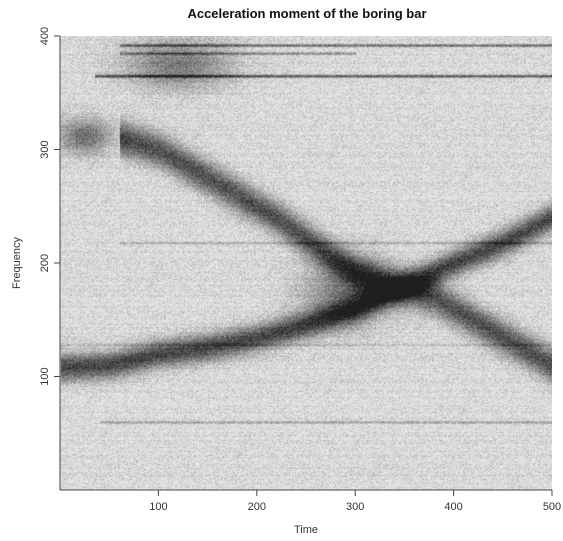 This screenshot has width=563, height=541. I want to click on x-tick-label: 300, so click(355, 507).